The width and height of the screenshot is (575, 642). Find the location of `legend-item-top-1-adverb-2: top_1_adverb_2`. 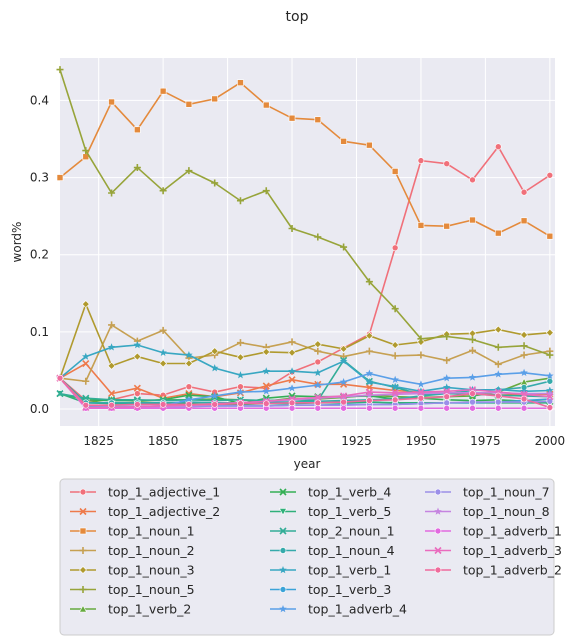

legend-item-top-1-adverb-2: top_1_adverb_2 is located at coordinates (493, 570).